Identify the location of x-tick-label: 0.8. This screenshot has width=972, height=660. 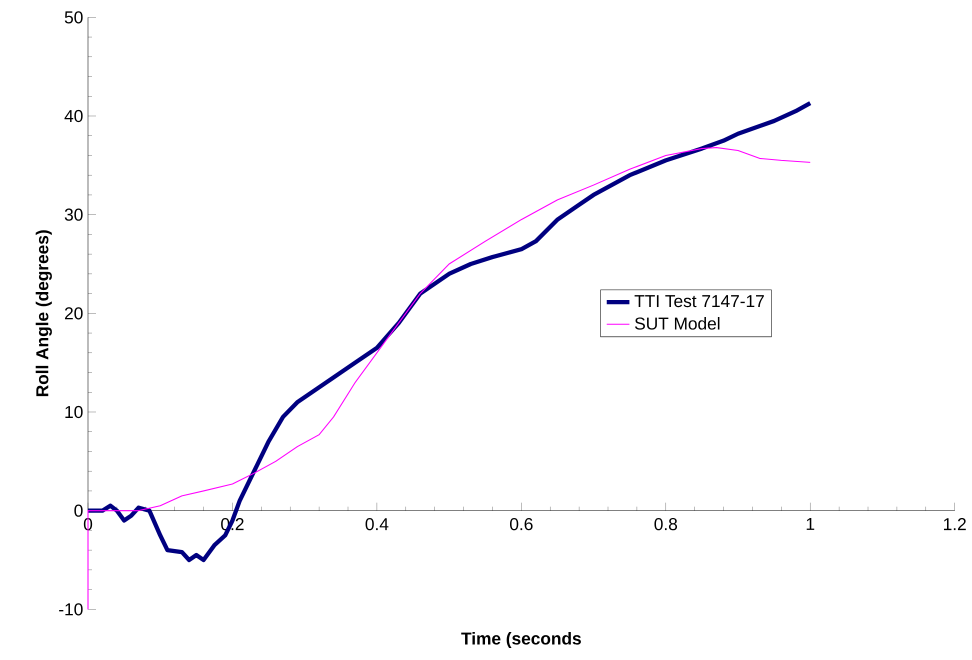
(666, 524).